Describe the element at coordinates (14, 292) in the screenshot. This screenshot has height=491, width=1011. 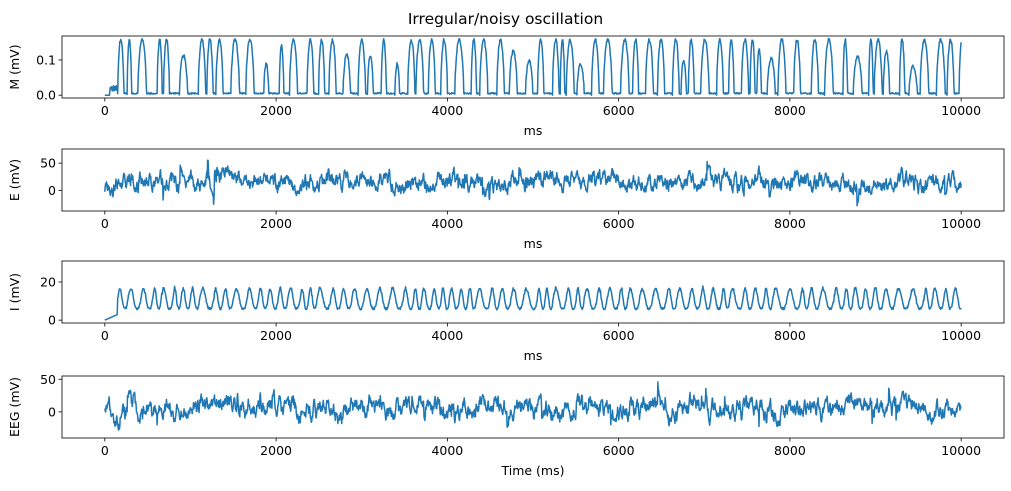
I see `y-axis-label: I (mV)` at that location.